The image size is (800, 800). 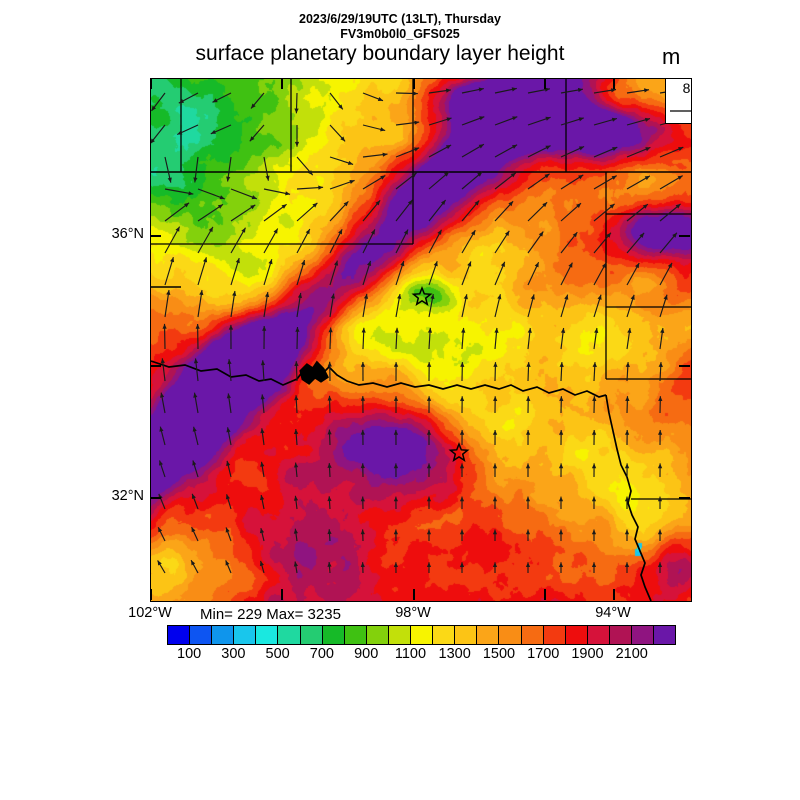 What do you see at coordinates (400, 34) in the screenshot?
I see `header-model: FV3m0b0l0_GFS025` at bounding box center [400, 34].